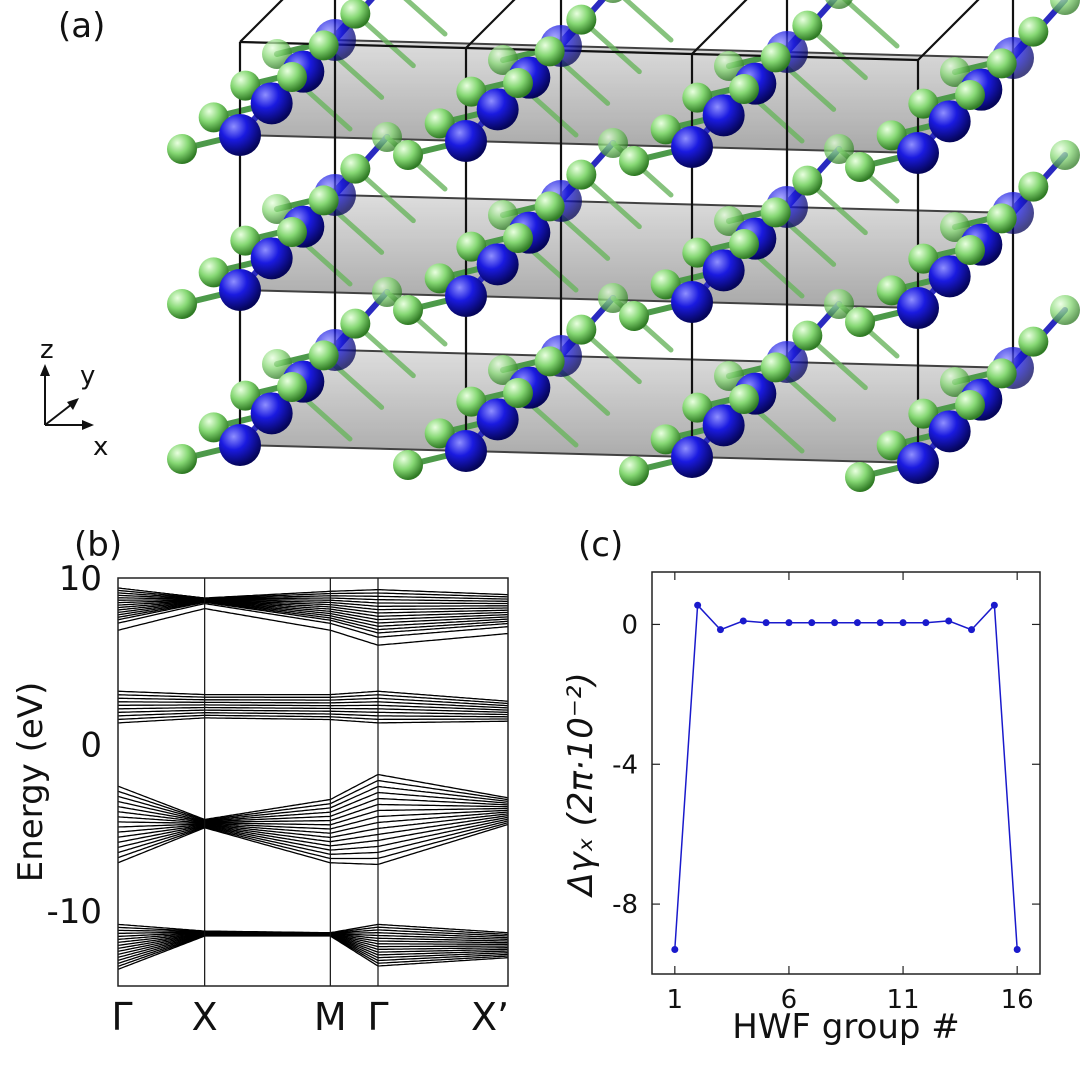 The image size is (1088, 1080). What do you see at coordinates (846, 776) in the screenshot?
I see `series-line` at bounding box center [846, 776].